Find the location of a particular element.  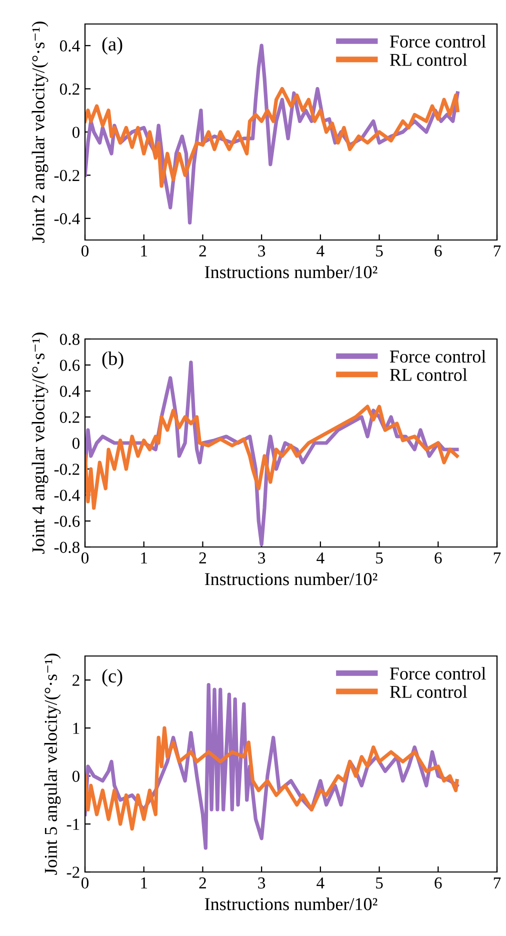

y-axis-title: Joint 5 angular velocity/(°·s⁻¹) is located at coordinates (52, 764).